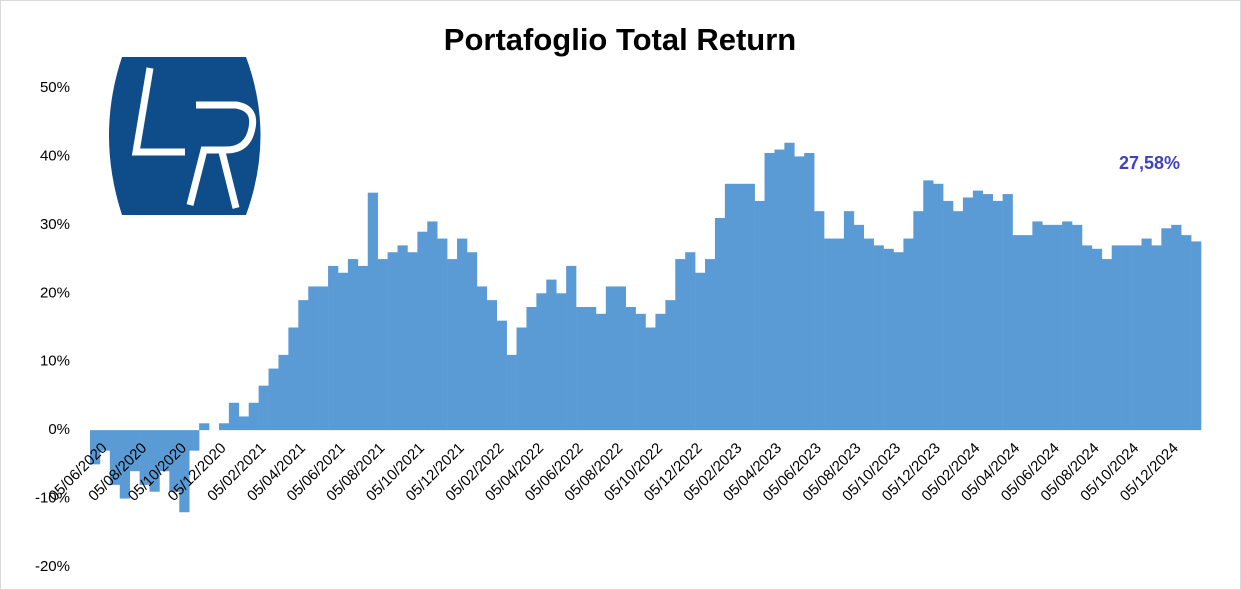 This screenshot has height=590, width=1241. What do you see at coordinates (55, 224) in the screenshot?
I see `y-tick-label: 30%` at bounding box center [55, 224].